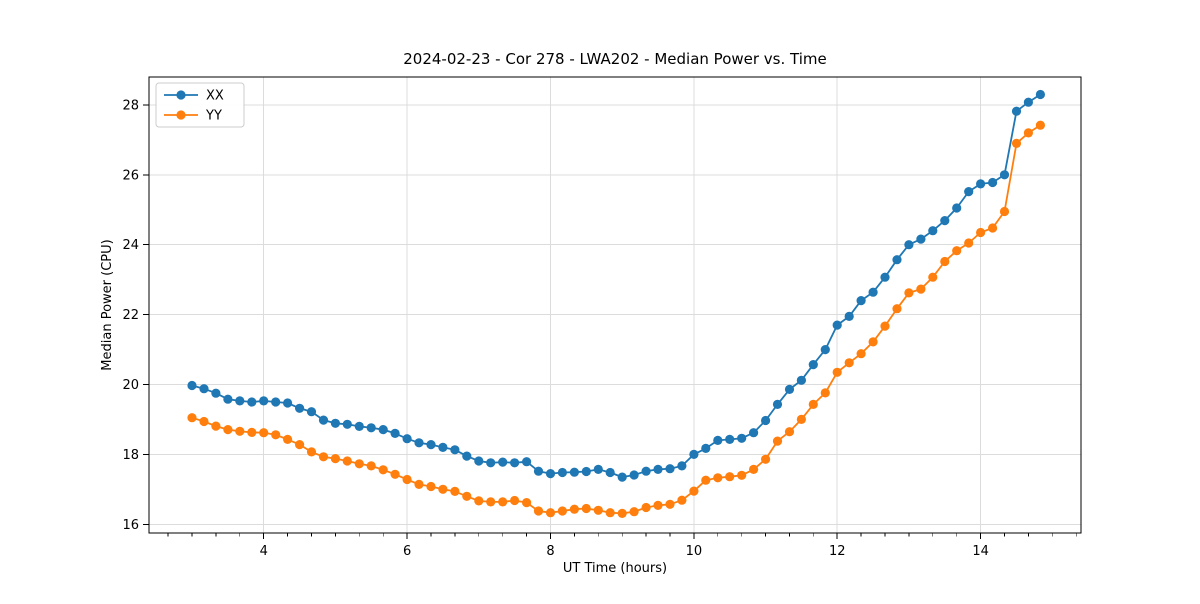 The height and width of the screenshot is (604, 1200). Describe the element at coordinates (550, 551) in the screenshot. I see `x-tick-label: 8` at that location.